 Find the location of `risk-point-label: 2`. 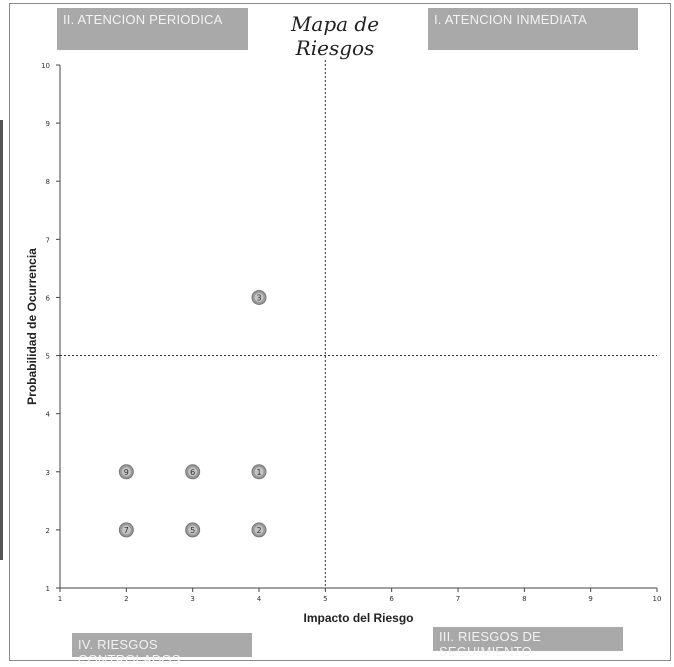

risk-point-label: 2 is located at coordinates (258, 530).